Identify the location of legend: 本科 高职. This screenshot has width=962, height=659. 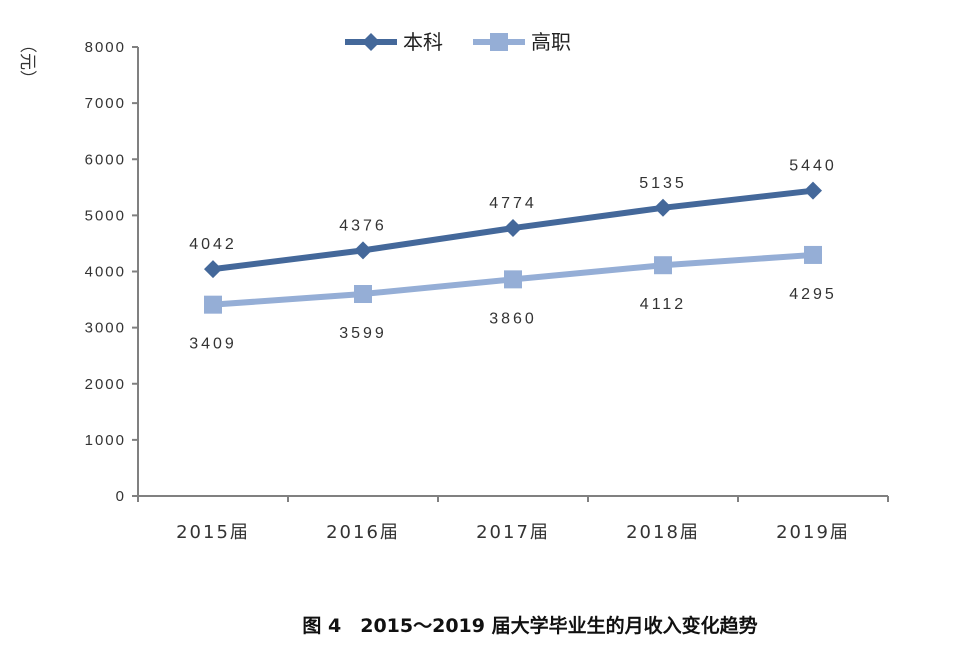
(458, 42).